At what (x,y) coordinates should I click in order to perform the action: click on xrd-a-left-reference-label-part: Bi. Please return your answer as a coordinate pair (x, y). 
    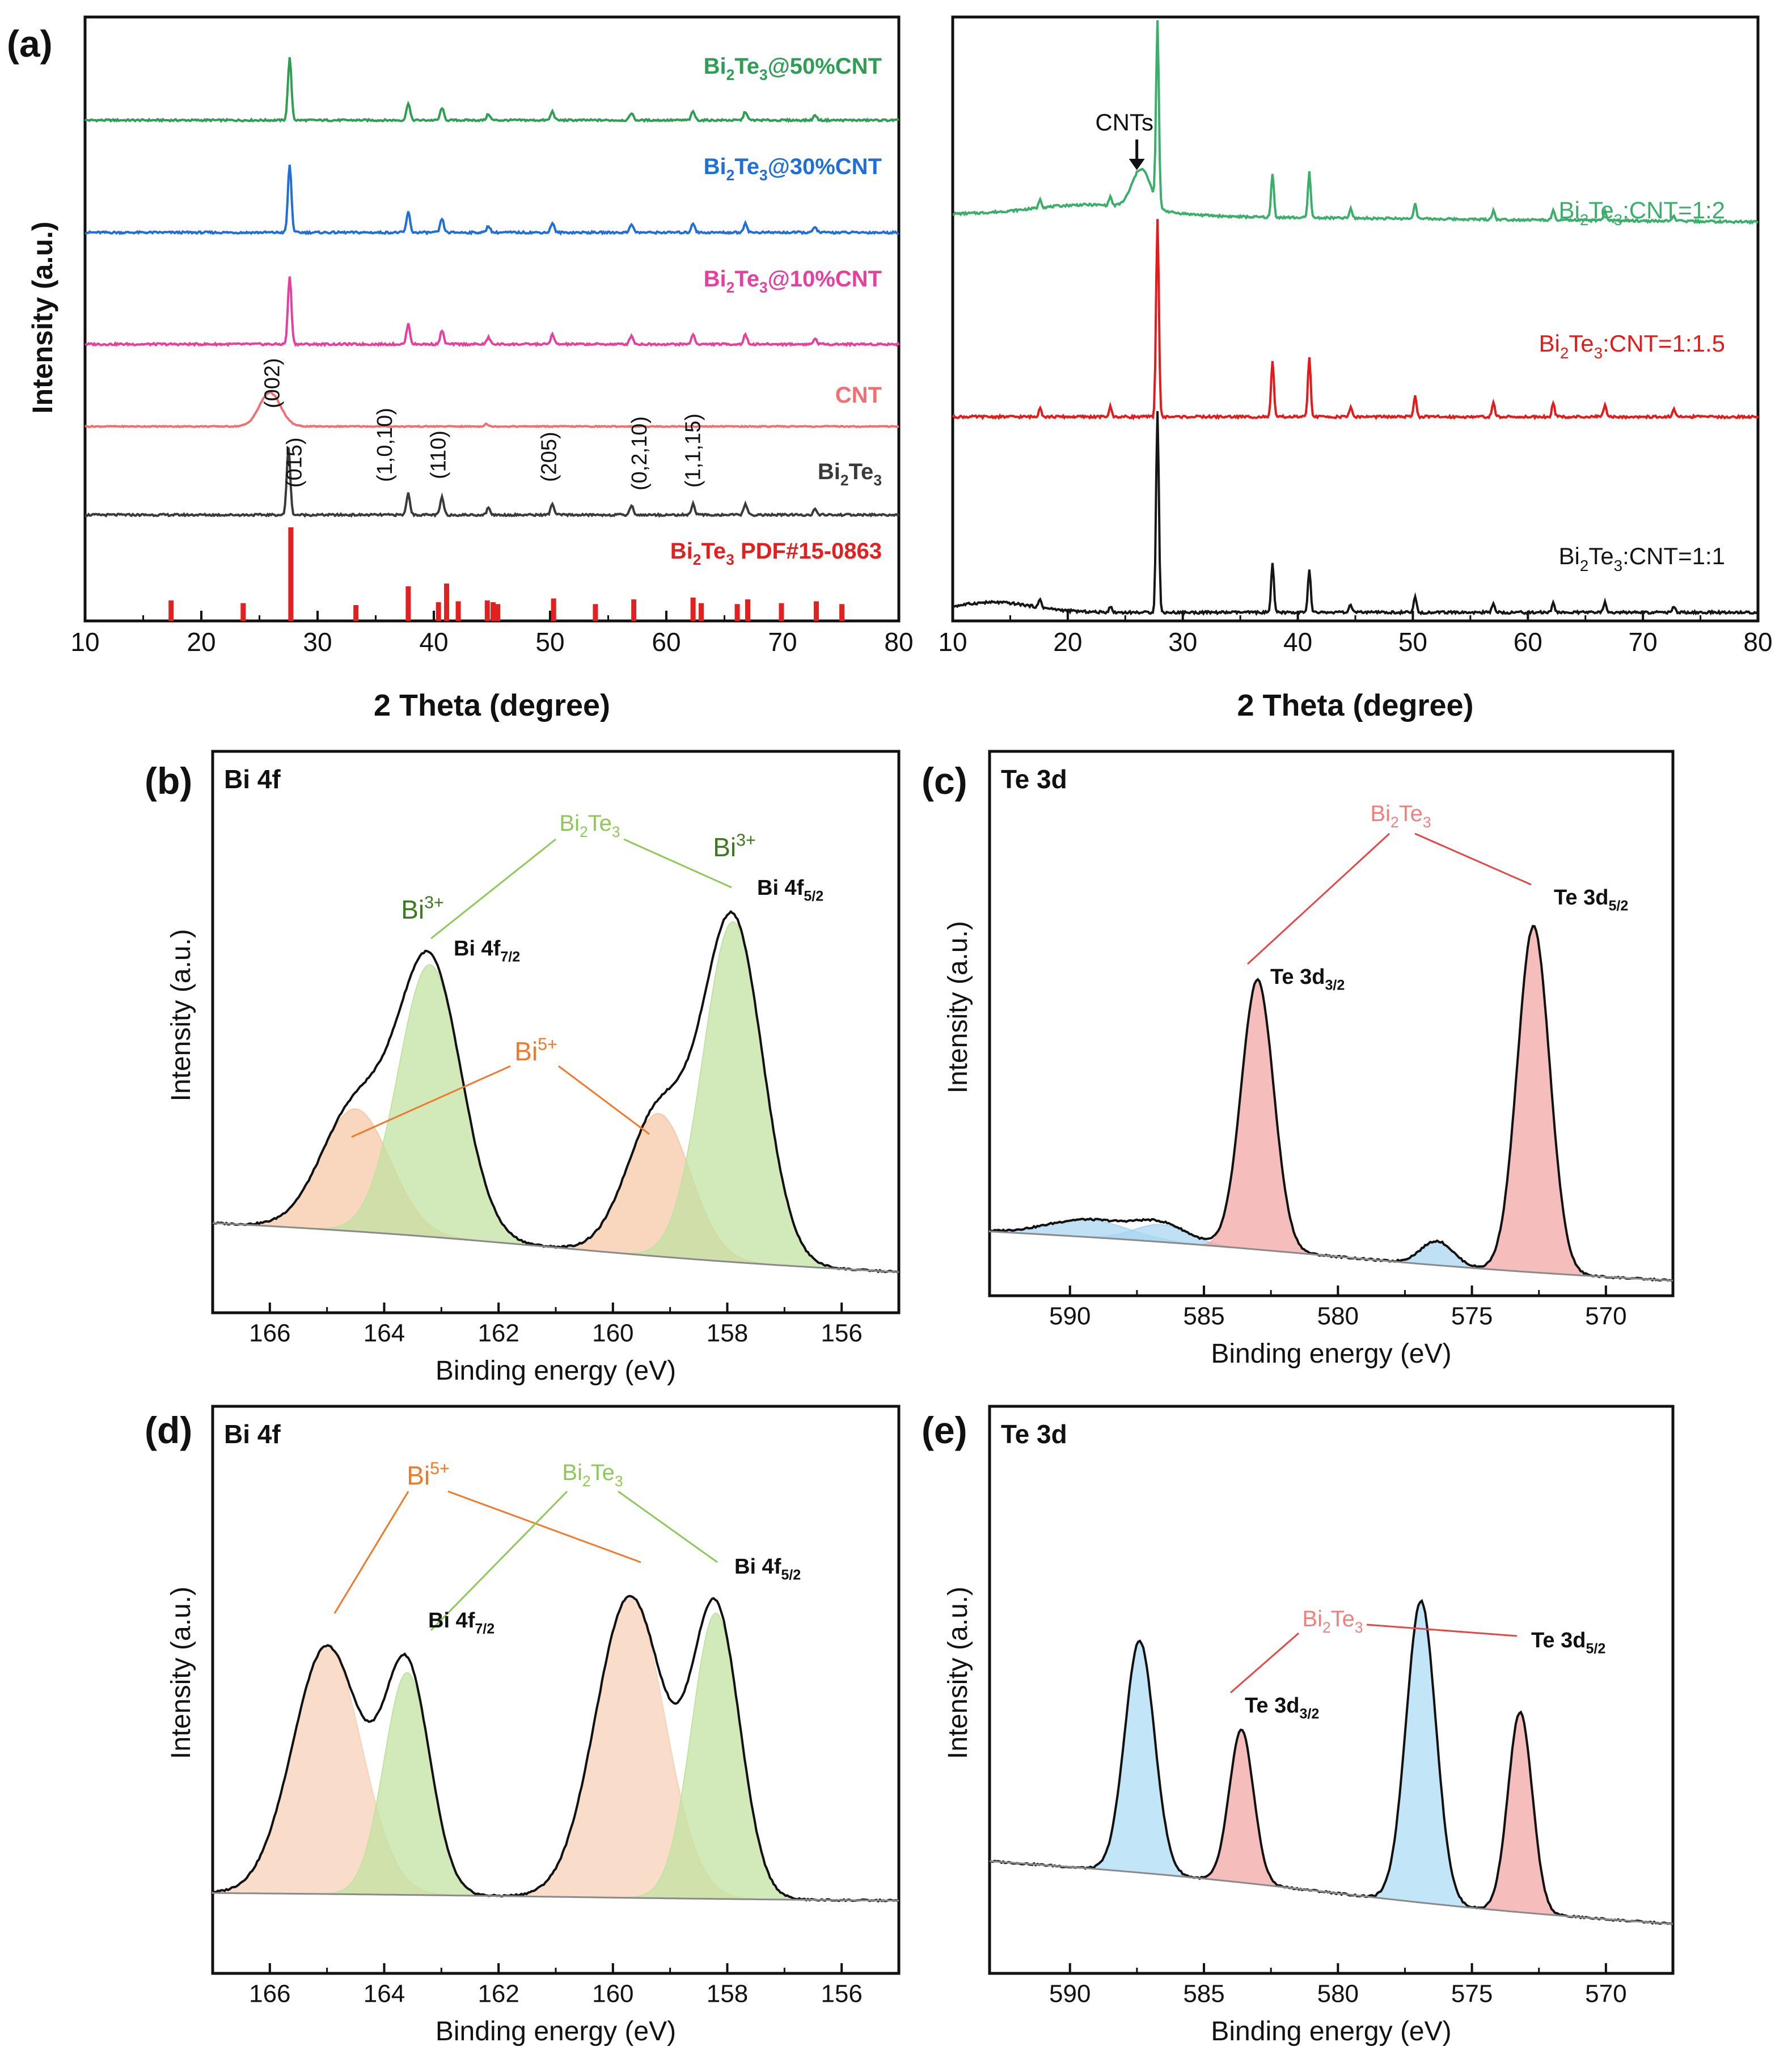
    Looking at the image, I should click on (681, 551).